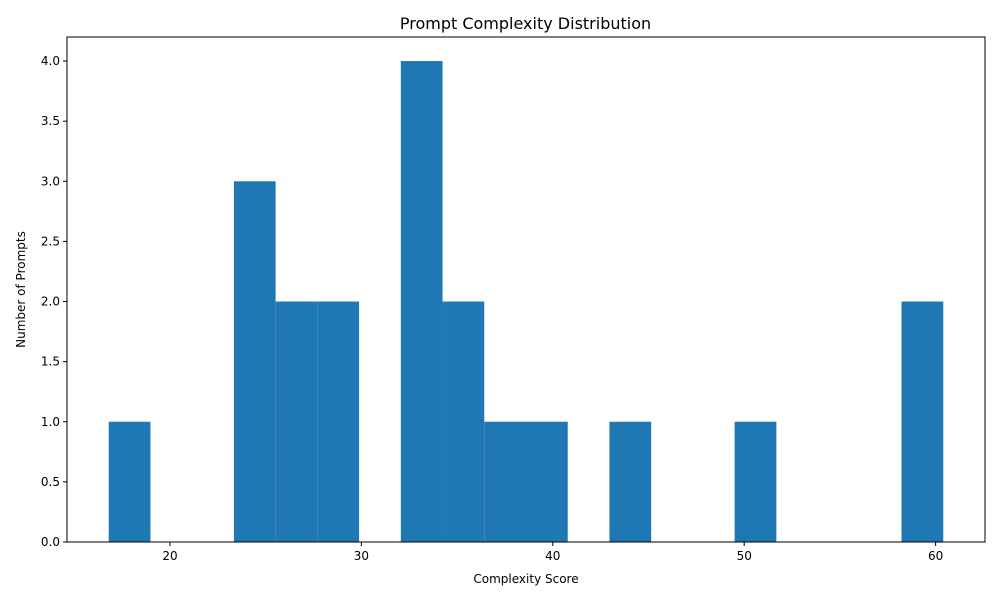  Describe the element at coordinates (50, 61) in the screenshot. I see `y-tick-label: 4.0` at that location.